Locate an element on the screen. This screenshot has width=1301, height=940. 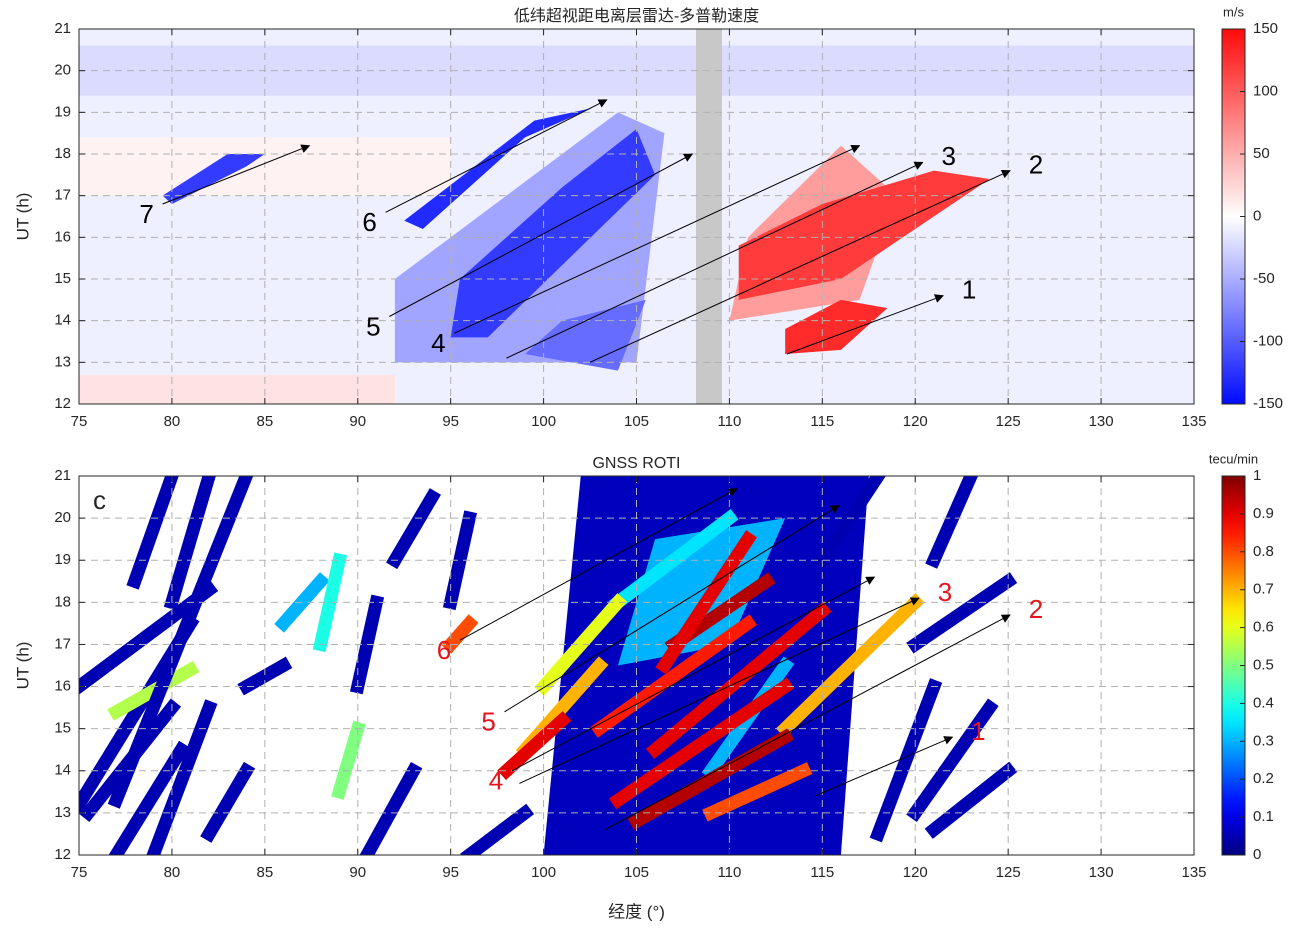
colorbar-tick-label: 50 is located at coordinates (1261, 153).